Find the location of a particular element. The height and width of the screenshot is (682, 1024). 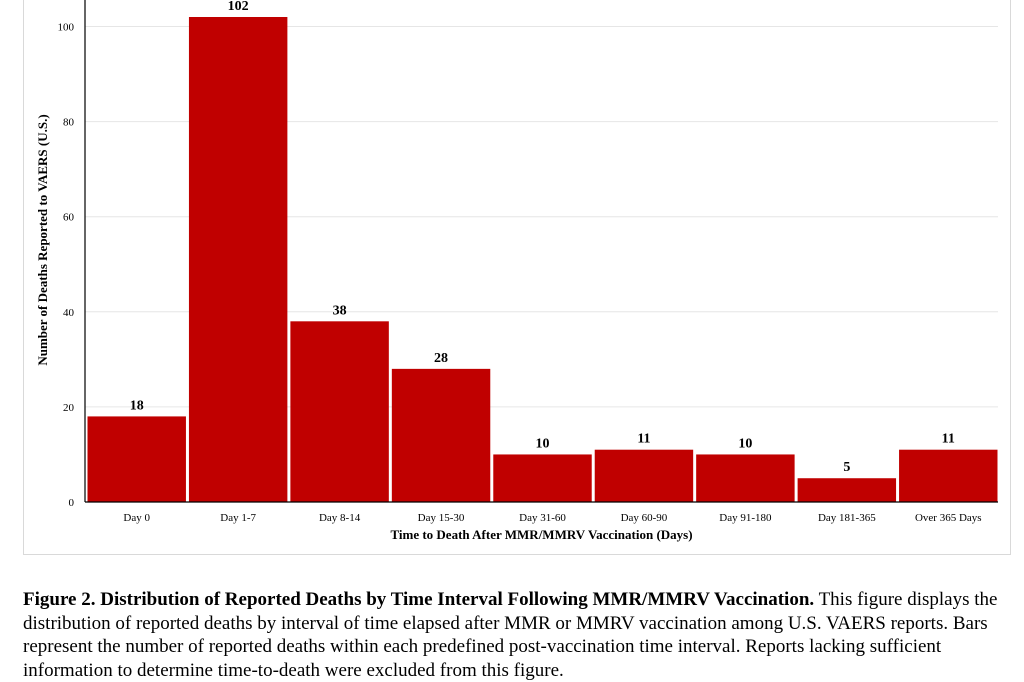

data-label: 5 is located at coordinates (846, 467).